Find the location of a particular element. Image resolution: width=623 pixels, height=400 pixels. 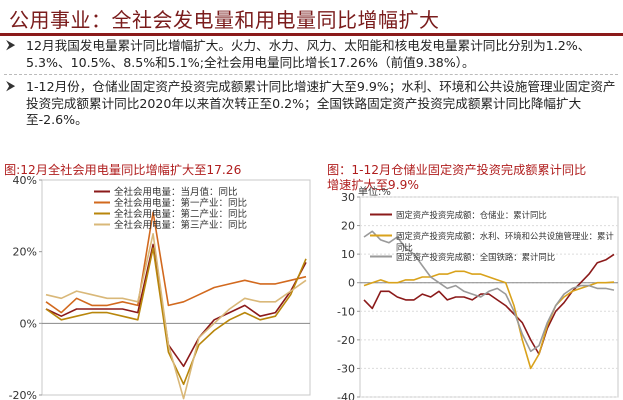

y-tick-label: -40 is located at coordinates (346, 395).